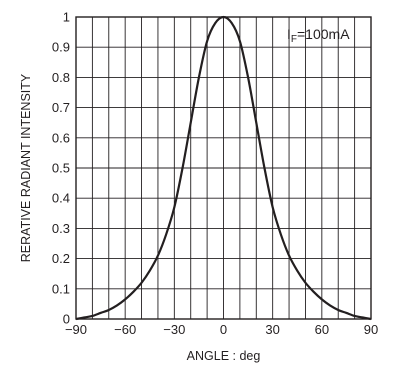  I want to click on annotation-subscript: F, so click(294, 39).